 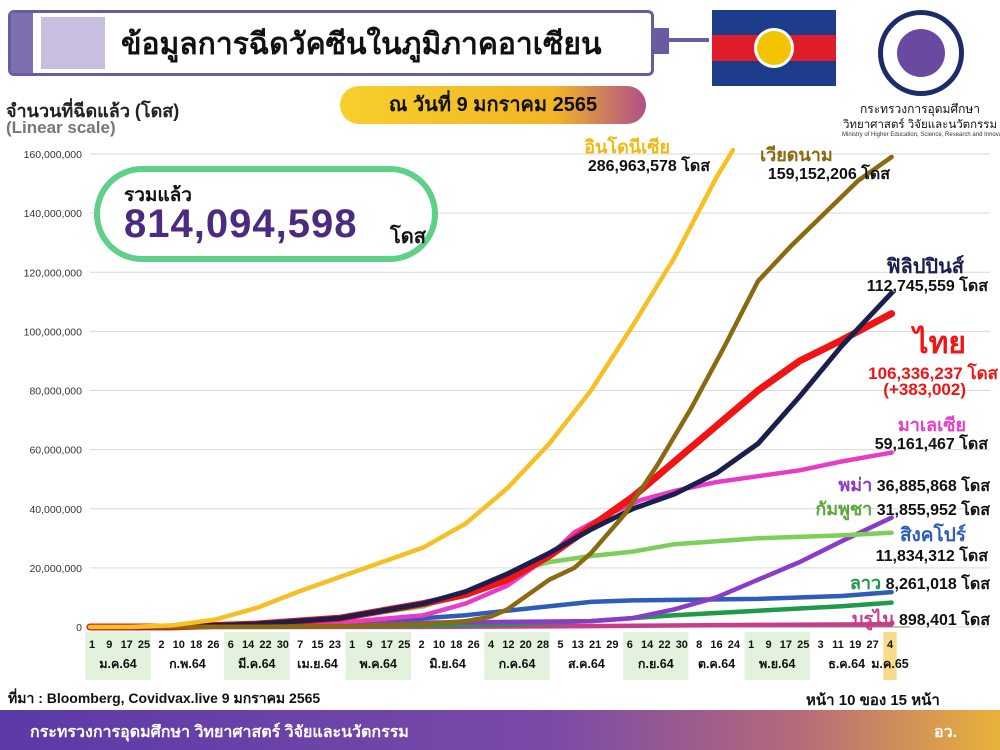 I want to click on month-label: ก.พ.64, so click(x=187, y=664).